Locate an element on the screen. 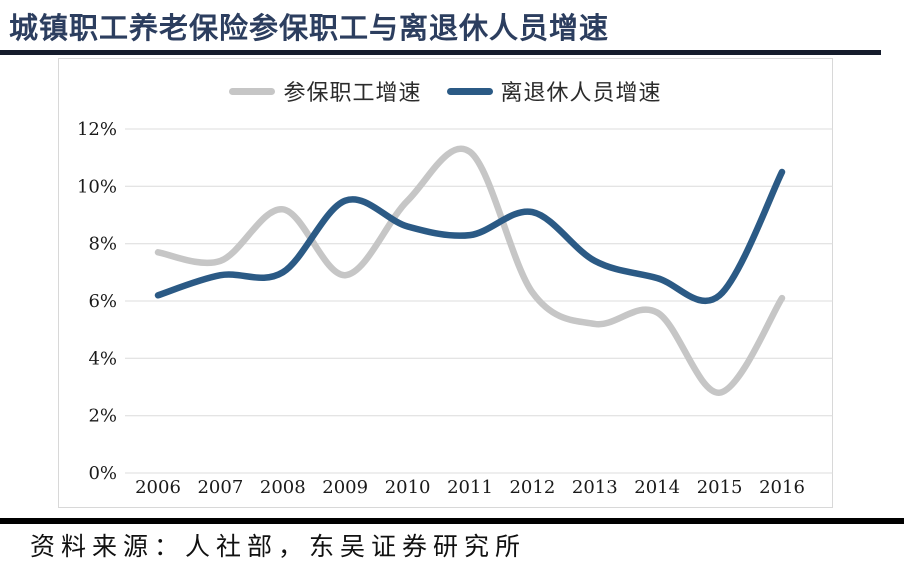 This screenshot has height=565, width=904. x-axis-label: 2015 is located at coordinates (720, 487).